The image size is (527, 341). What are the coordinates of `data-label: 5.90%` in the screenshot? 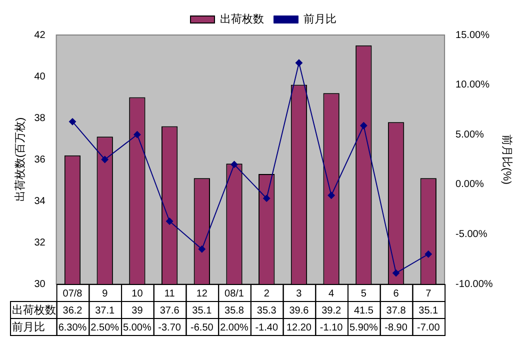 It's located at (363, 328).